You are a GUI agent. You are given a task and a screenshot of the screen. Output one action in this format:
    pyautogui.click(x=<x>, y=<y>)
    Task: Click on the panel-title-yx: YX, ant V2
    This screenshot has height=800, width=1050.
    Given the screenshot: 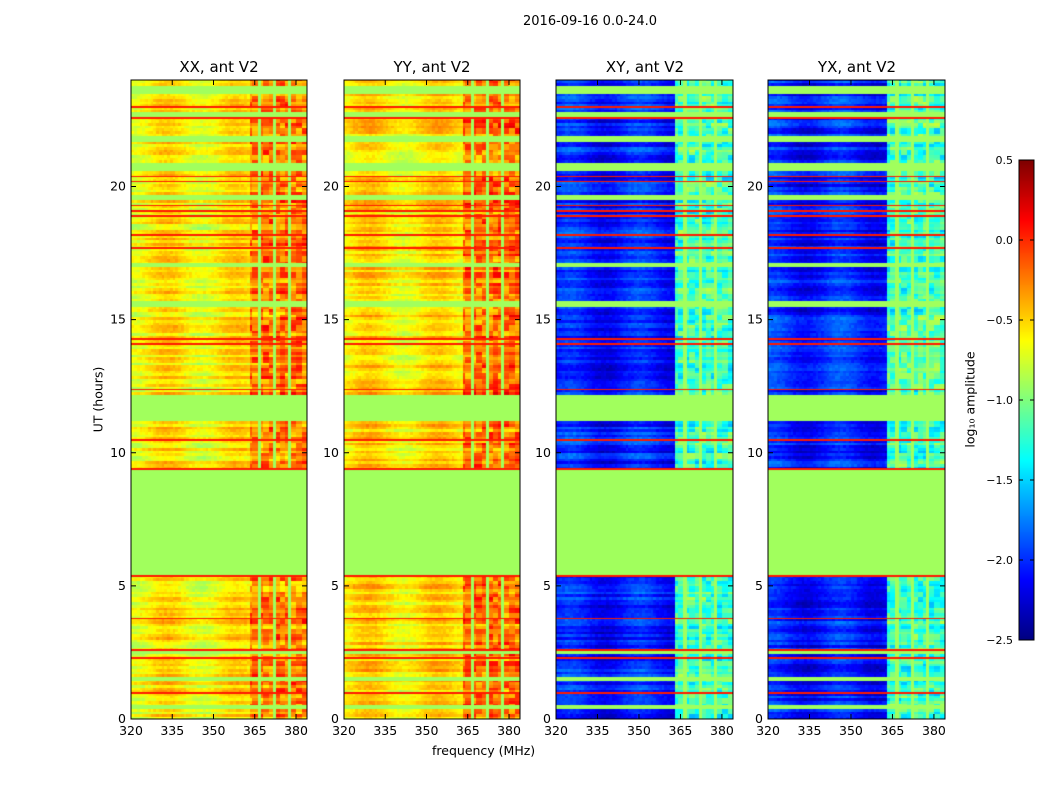 What is the action you would take?
    pyautogui.click(x=857, y=67)
    